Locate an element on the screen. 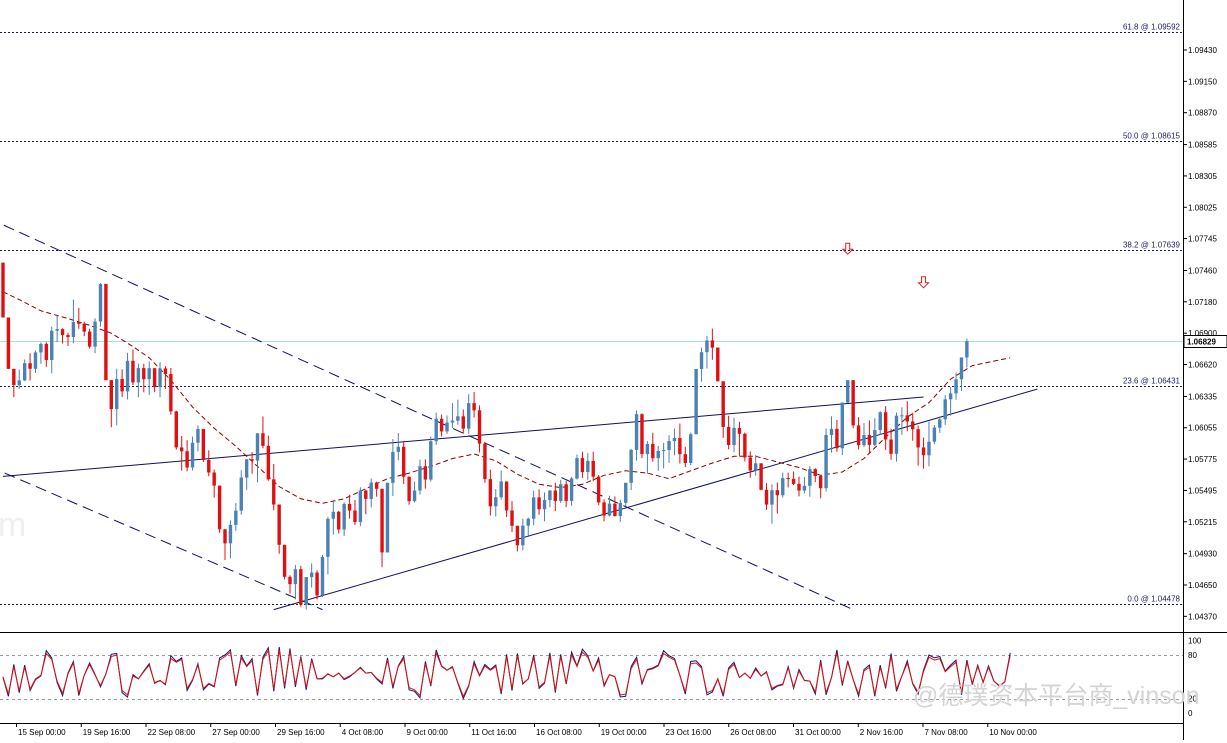  time-tick-label: 10 Nov 00:00 is located at coordinates (1013, 732).